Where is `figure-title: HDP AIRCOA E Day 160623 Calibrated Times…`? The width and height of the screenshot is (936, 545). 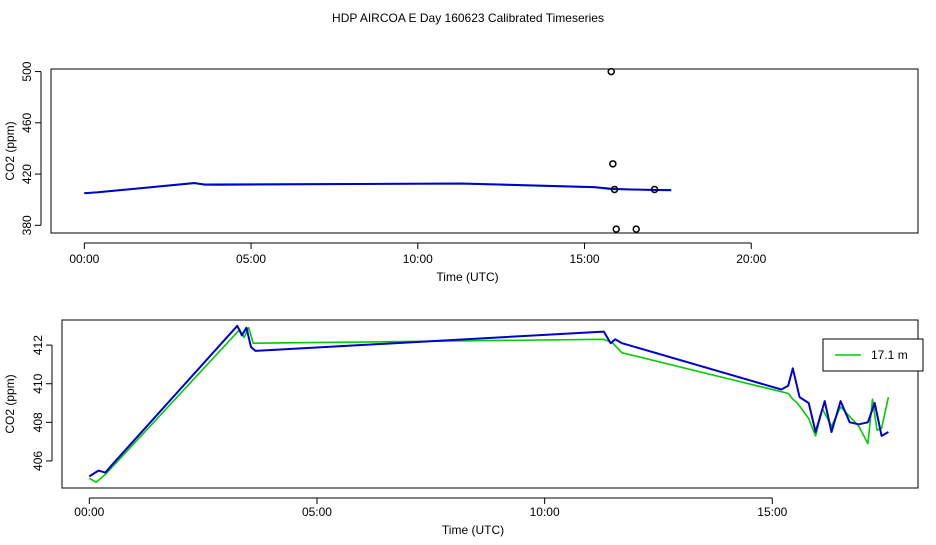
figure-title: HDP AIRCOA E Day 160623 Calibrated Times… is located at coordinates (468, 18).